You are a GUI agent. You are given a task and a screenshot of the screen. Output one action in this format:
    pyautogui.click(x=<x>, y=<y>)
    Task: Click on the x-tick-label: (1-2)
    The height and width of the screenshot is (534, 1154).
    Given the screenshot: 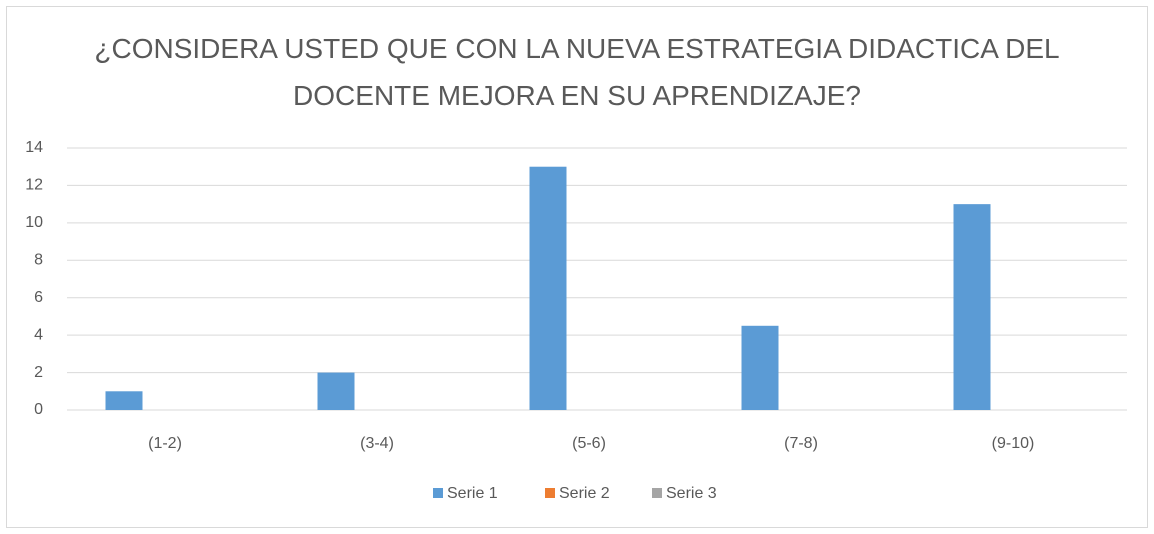 What is the action you would take?
    pyautogui.click(x=165, y=443)
    